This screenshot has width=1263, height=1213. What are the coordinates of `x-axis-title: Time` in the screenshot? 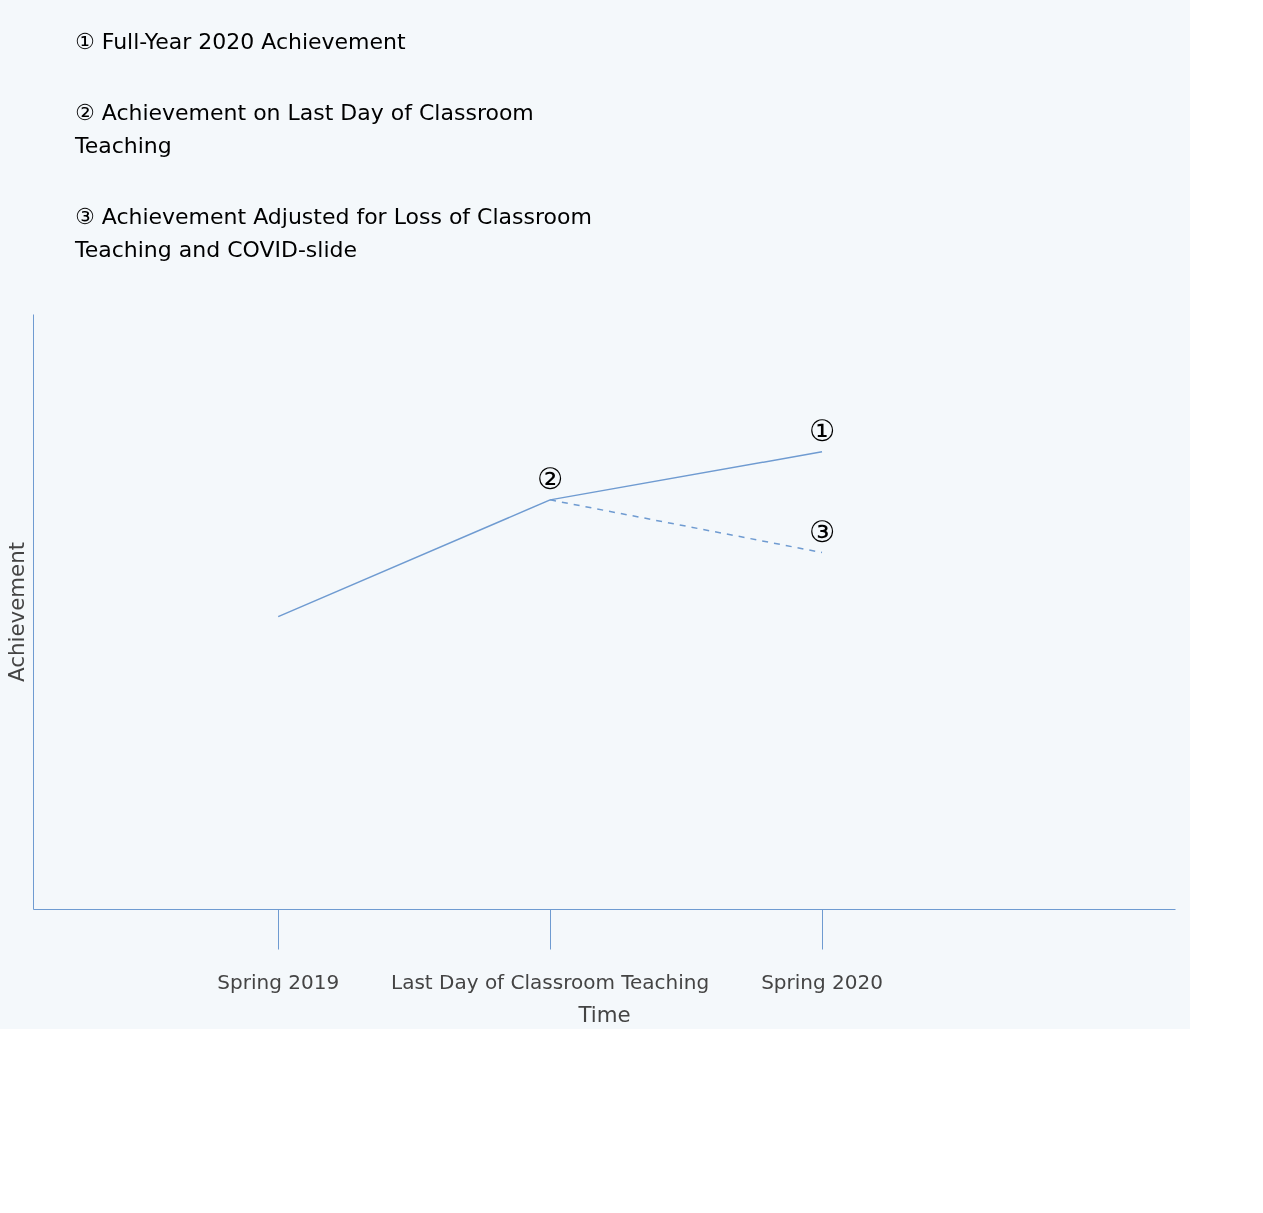 It's located at (604, 1014).